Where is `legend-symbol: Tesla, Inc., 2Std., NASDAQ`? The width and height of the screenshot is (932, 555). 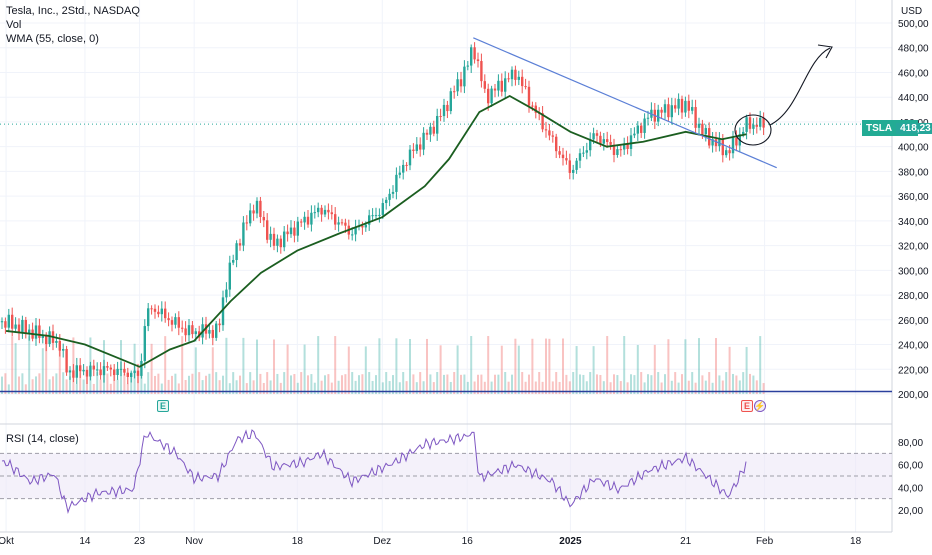
legend-symbol: Tesla, Inc., 2Std., NASDAQ is located at coordinates (73, 11).